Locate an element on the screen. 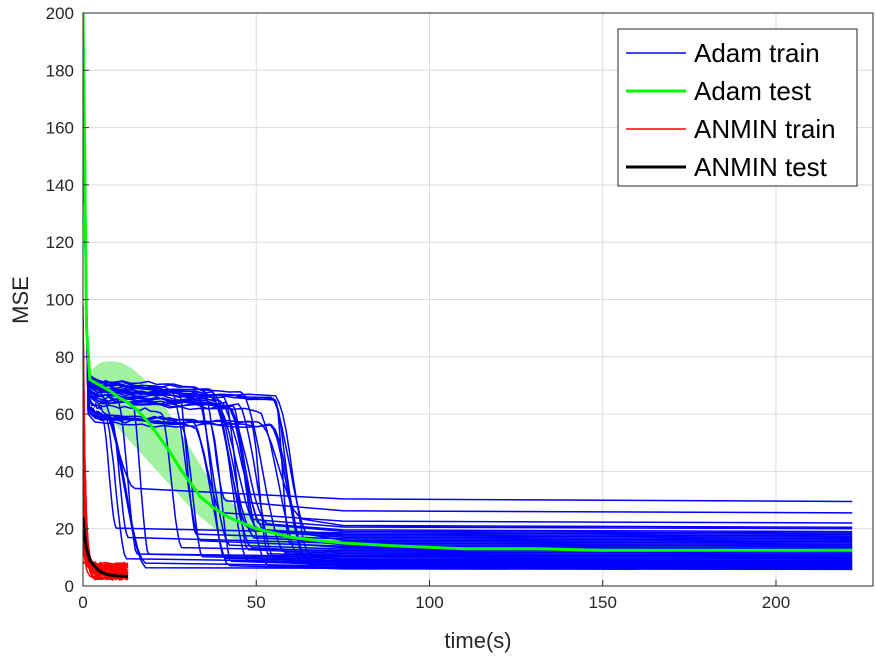  y-tick-label: 40 is located at coordinates (64, 471).